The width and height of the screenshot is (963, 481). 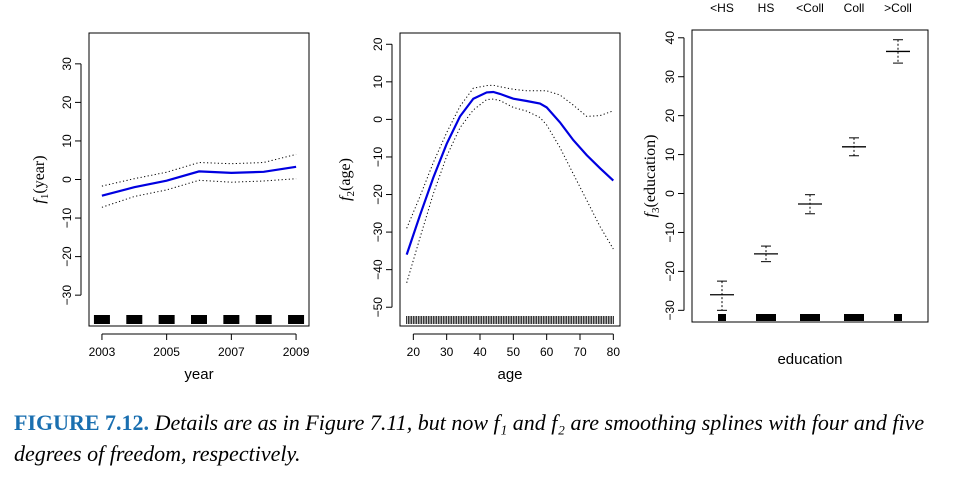 I want to click on panel-year-y-tick-label: 0, so click(x=67, y=179).